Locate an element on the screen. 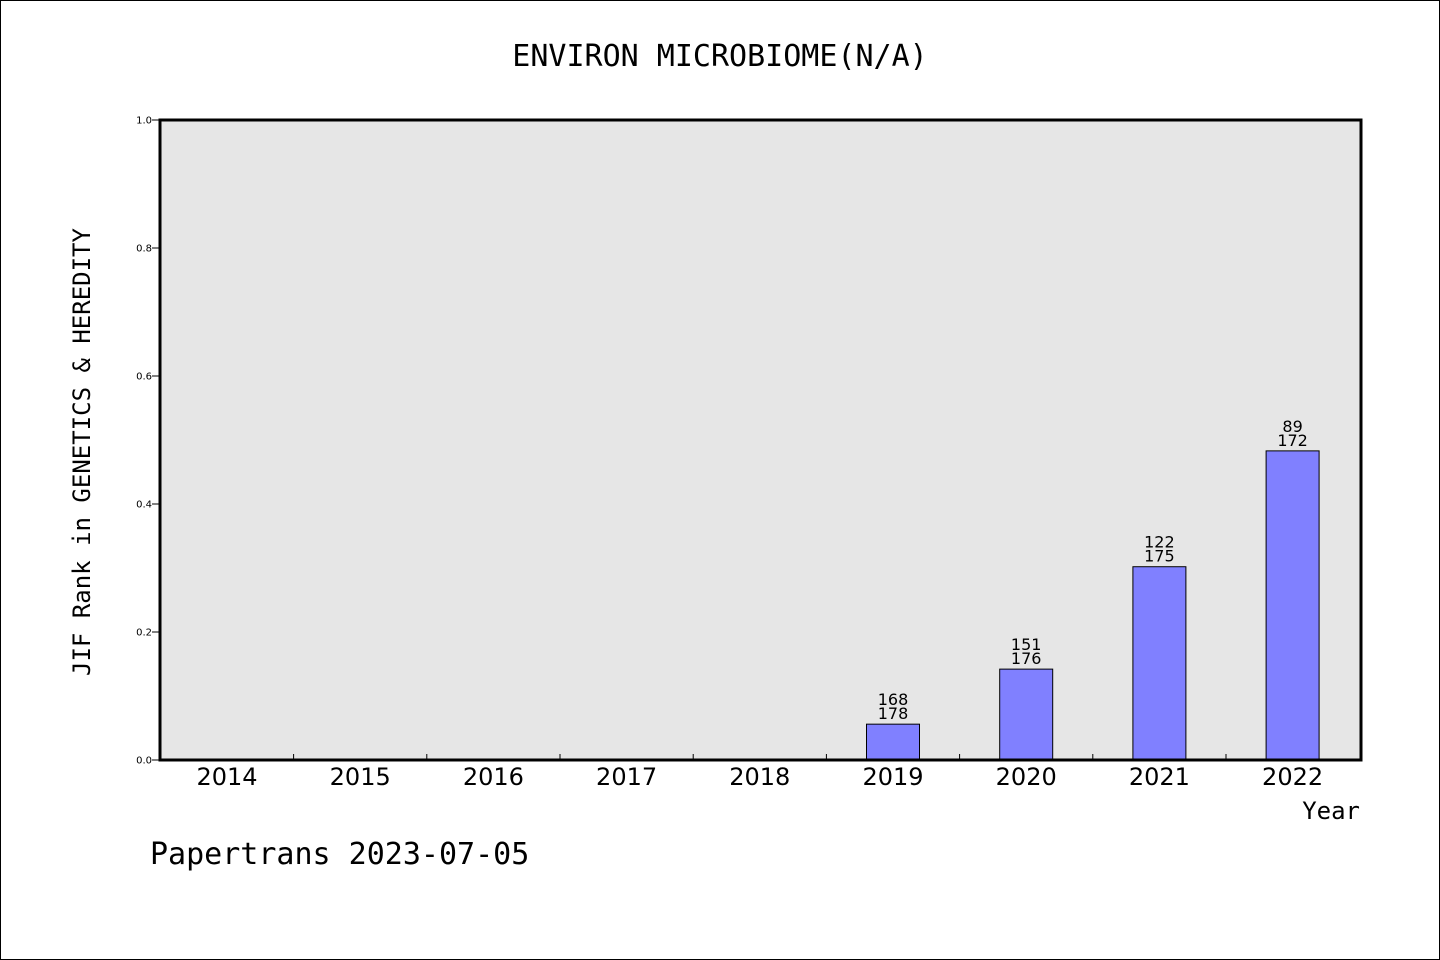  y-tick-label: 0.0 is located at coordinates (144, 761).